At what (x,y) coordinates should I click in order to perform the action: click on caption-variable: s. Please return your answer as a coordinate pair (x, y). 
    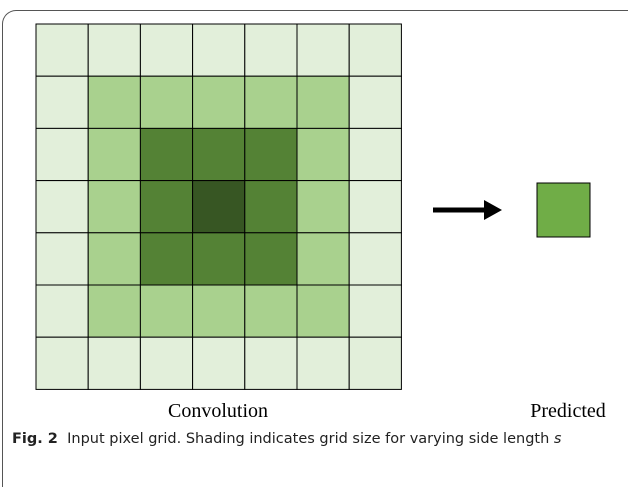
    Looking at the image, I should click on (557, 439).